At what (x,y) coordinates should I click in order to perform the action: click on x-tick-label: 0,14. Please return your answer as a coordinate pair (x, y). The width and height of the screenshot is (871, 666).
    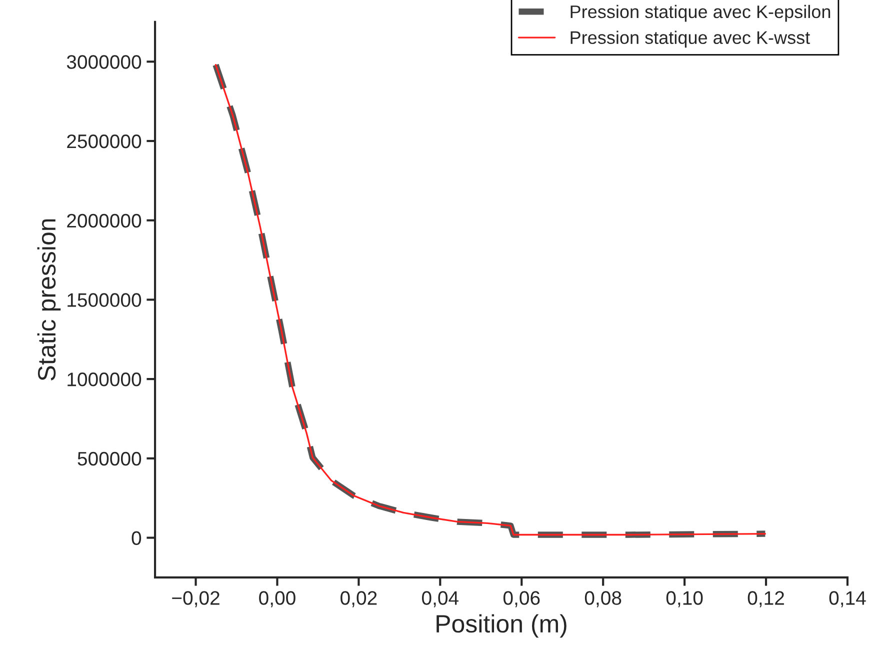
    Looking at the image, I should click on (847, 599).